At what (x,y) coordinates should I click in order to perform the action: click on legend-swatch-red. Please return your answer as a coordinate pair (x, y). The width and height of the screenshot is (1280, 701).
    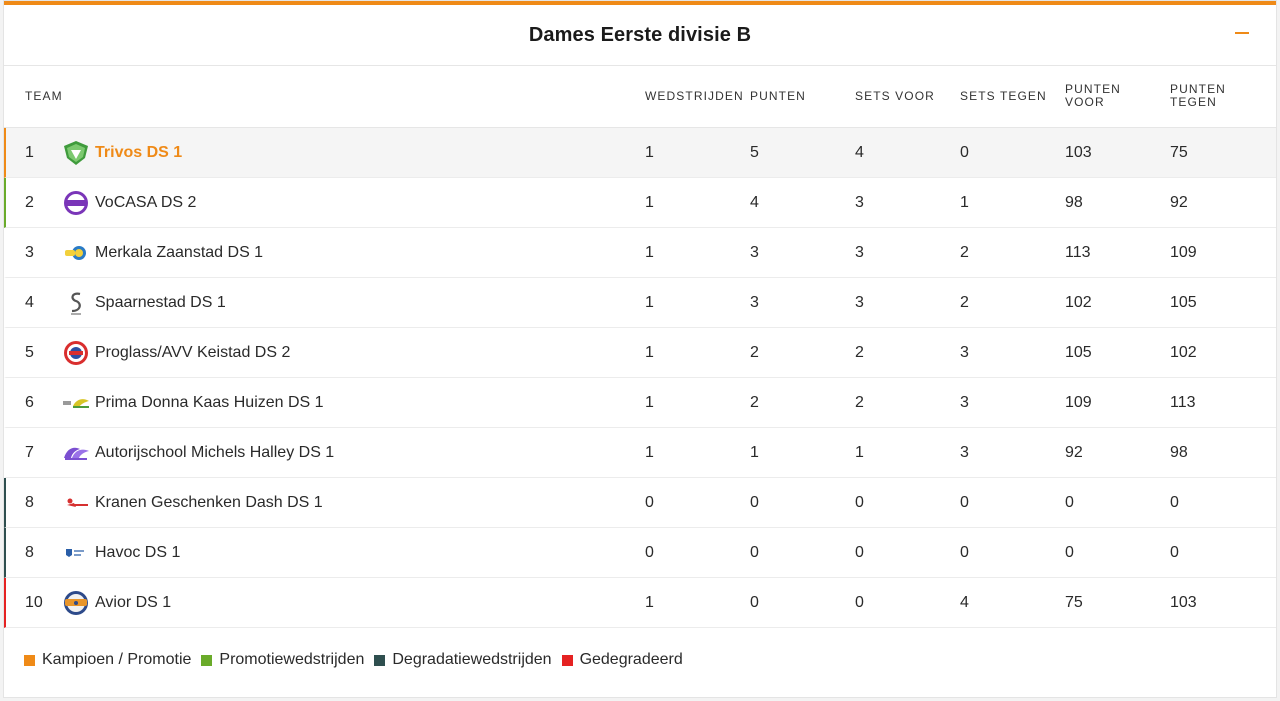
    Looking at the image, I should click on (567, 660).